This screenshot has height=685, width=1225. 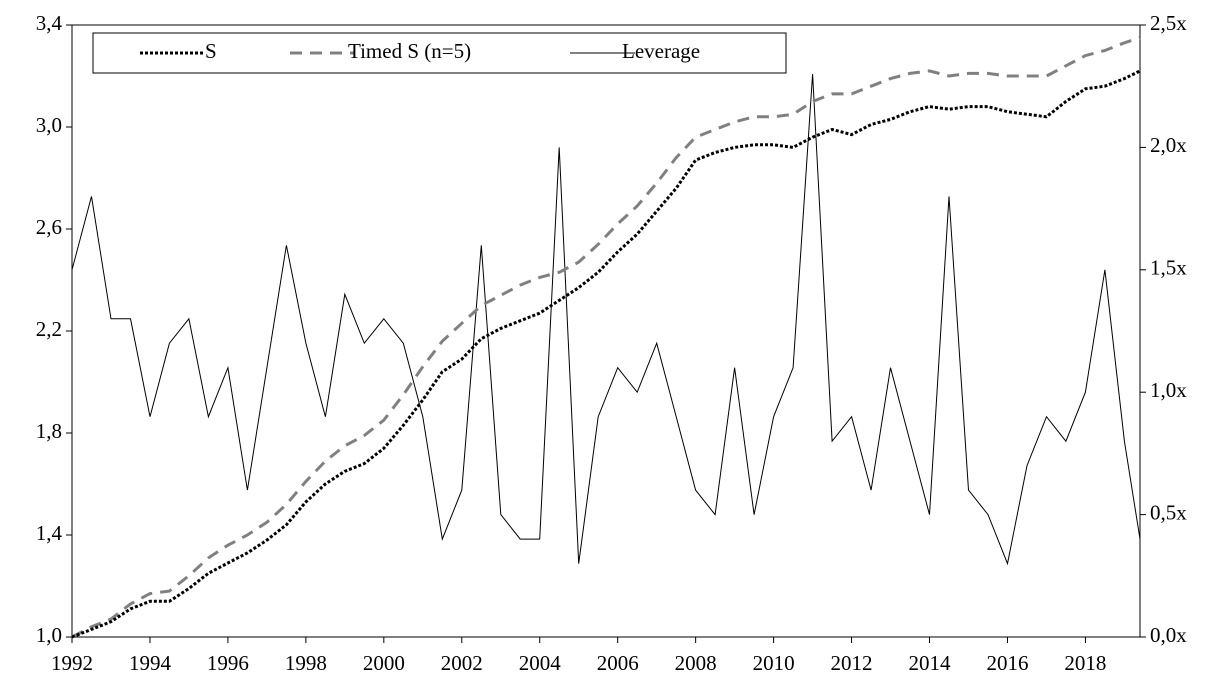 I want to click on y-tick-label: 3,4, so click(x=49, y=23).